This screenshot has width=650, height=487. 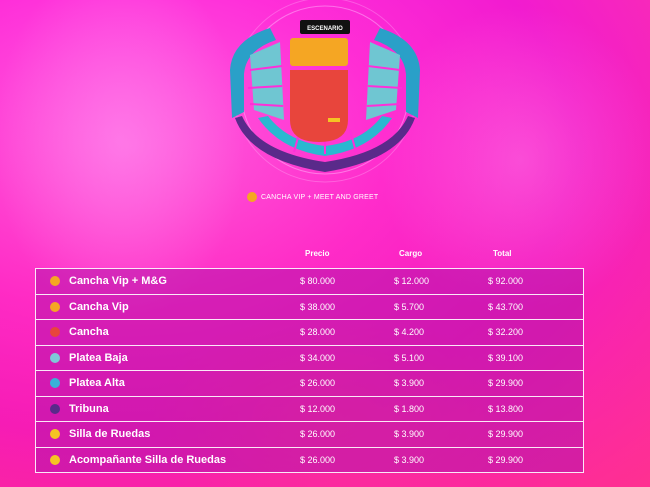 What do you see at coordinates (148, 459) in the screenshot?
I see `row-name: Acompañante Silla de Ruedas` at bounding box center [148, 459].